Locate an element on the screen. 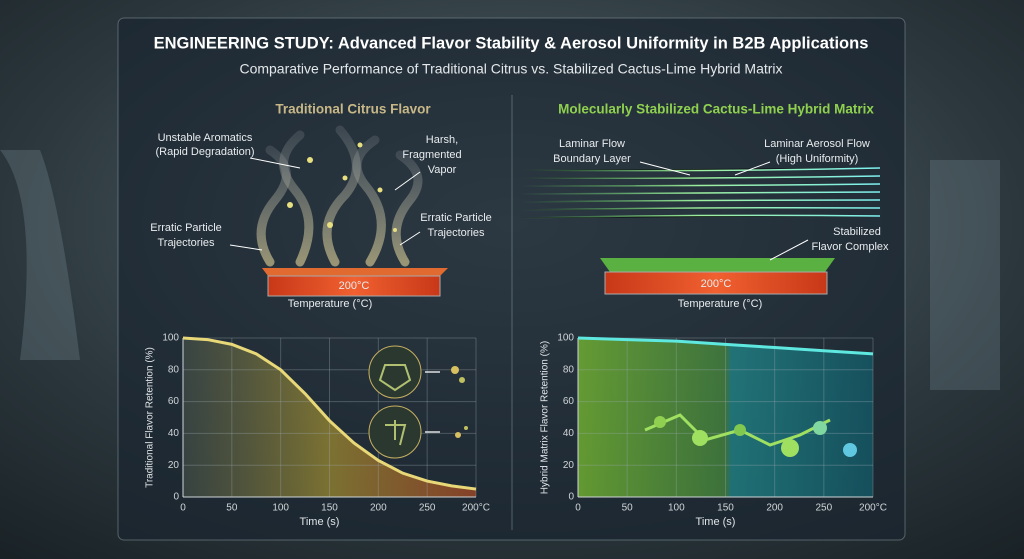  annotation: Fragmented is located at coordinates (431, 155).